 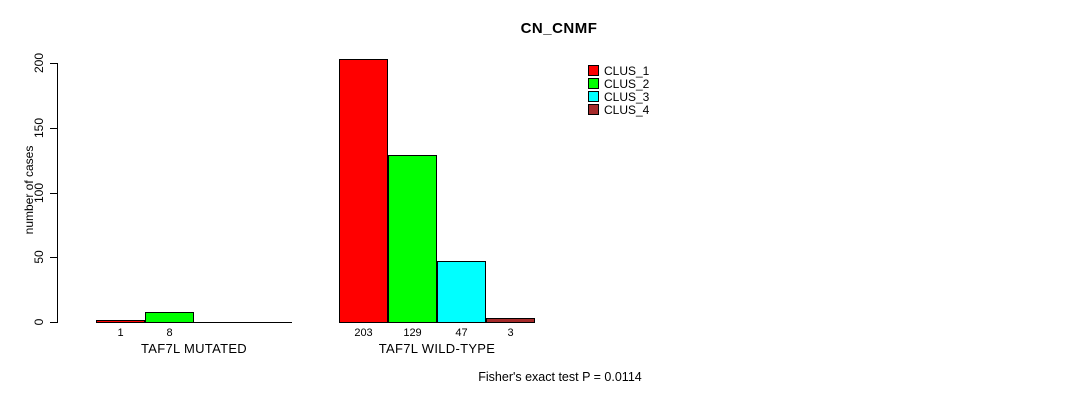 I want to click on bar-value-label: 129, so click(x=412, y=333).